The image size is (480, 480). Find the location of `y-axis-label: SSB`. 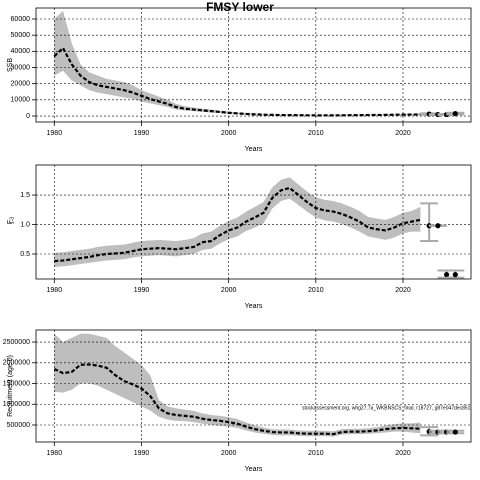

y-axis-label: SSB is located at coordinates (10, 65).